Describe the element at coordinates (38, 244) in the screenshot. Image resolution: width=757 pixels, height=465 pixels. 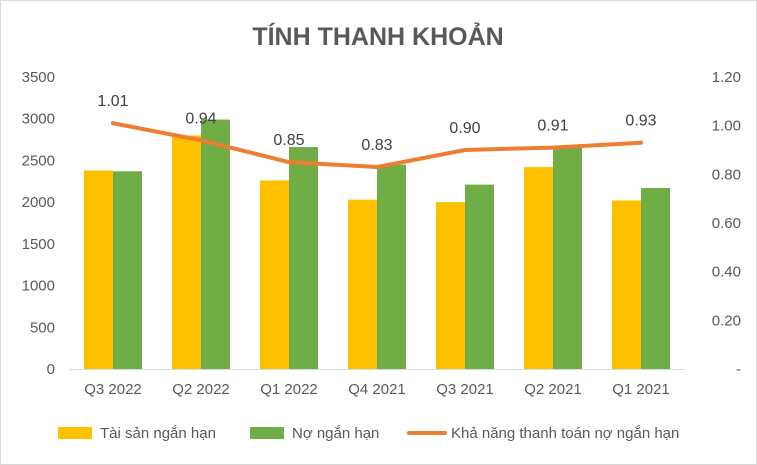
I see `y-left-tick-label: 1500` at that location.